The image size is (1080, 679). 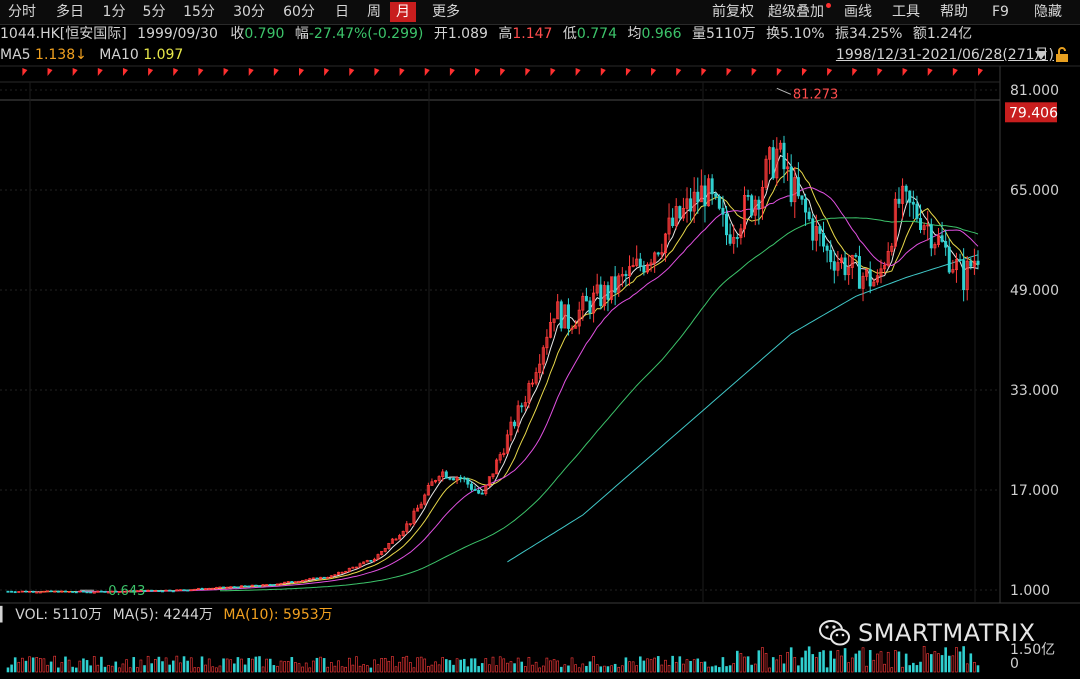 I want to click on tab-period-8: 周, so click(x=374, y=12).